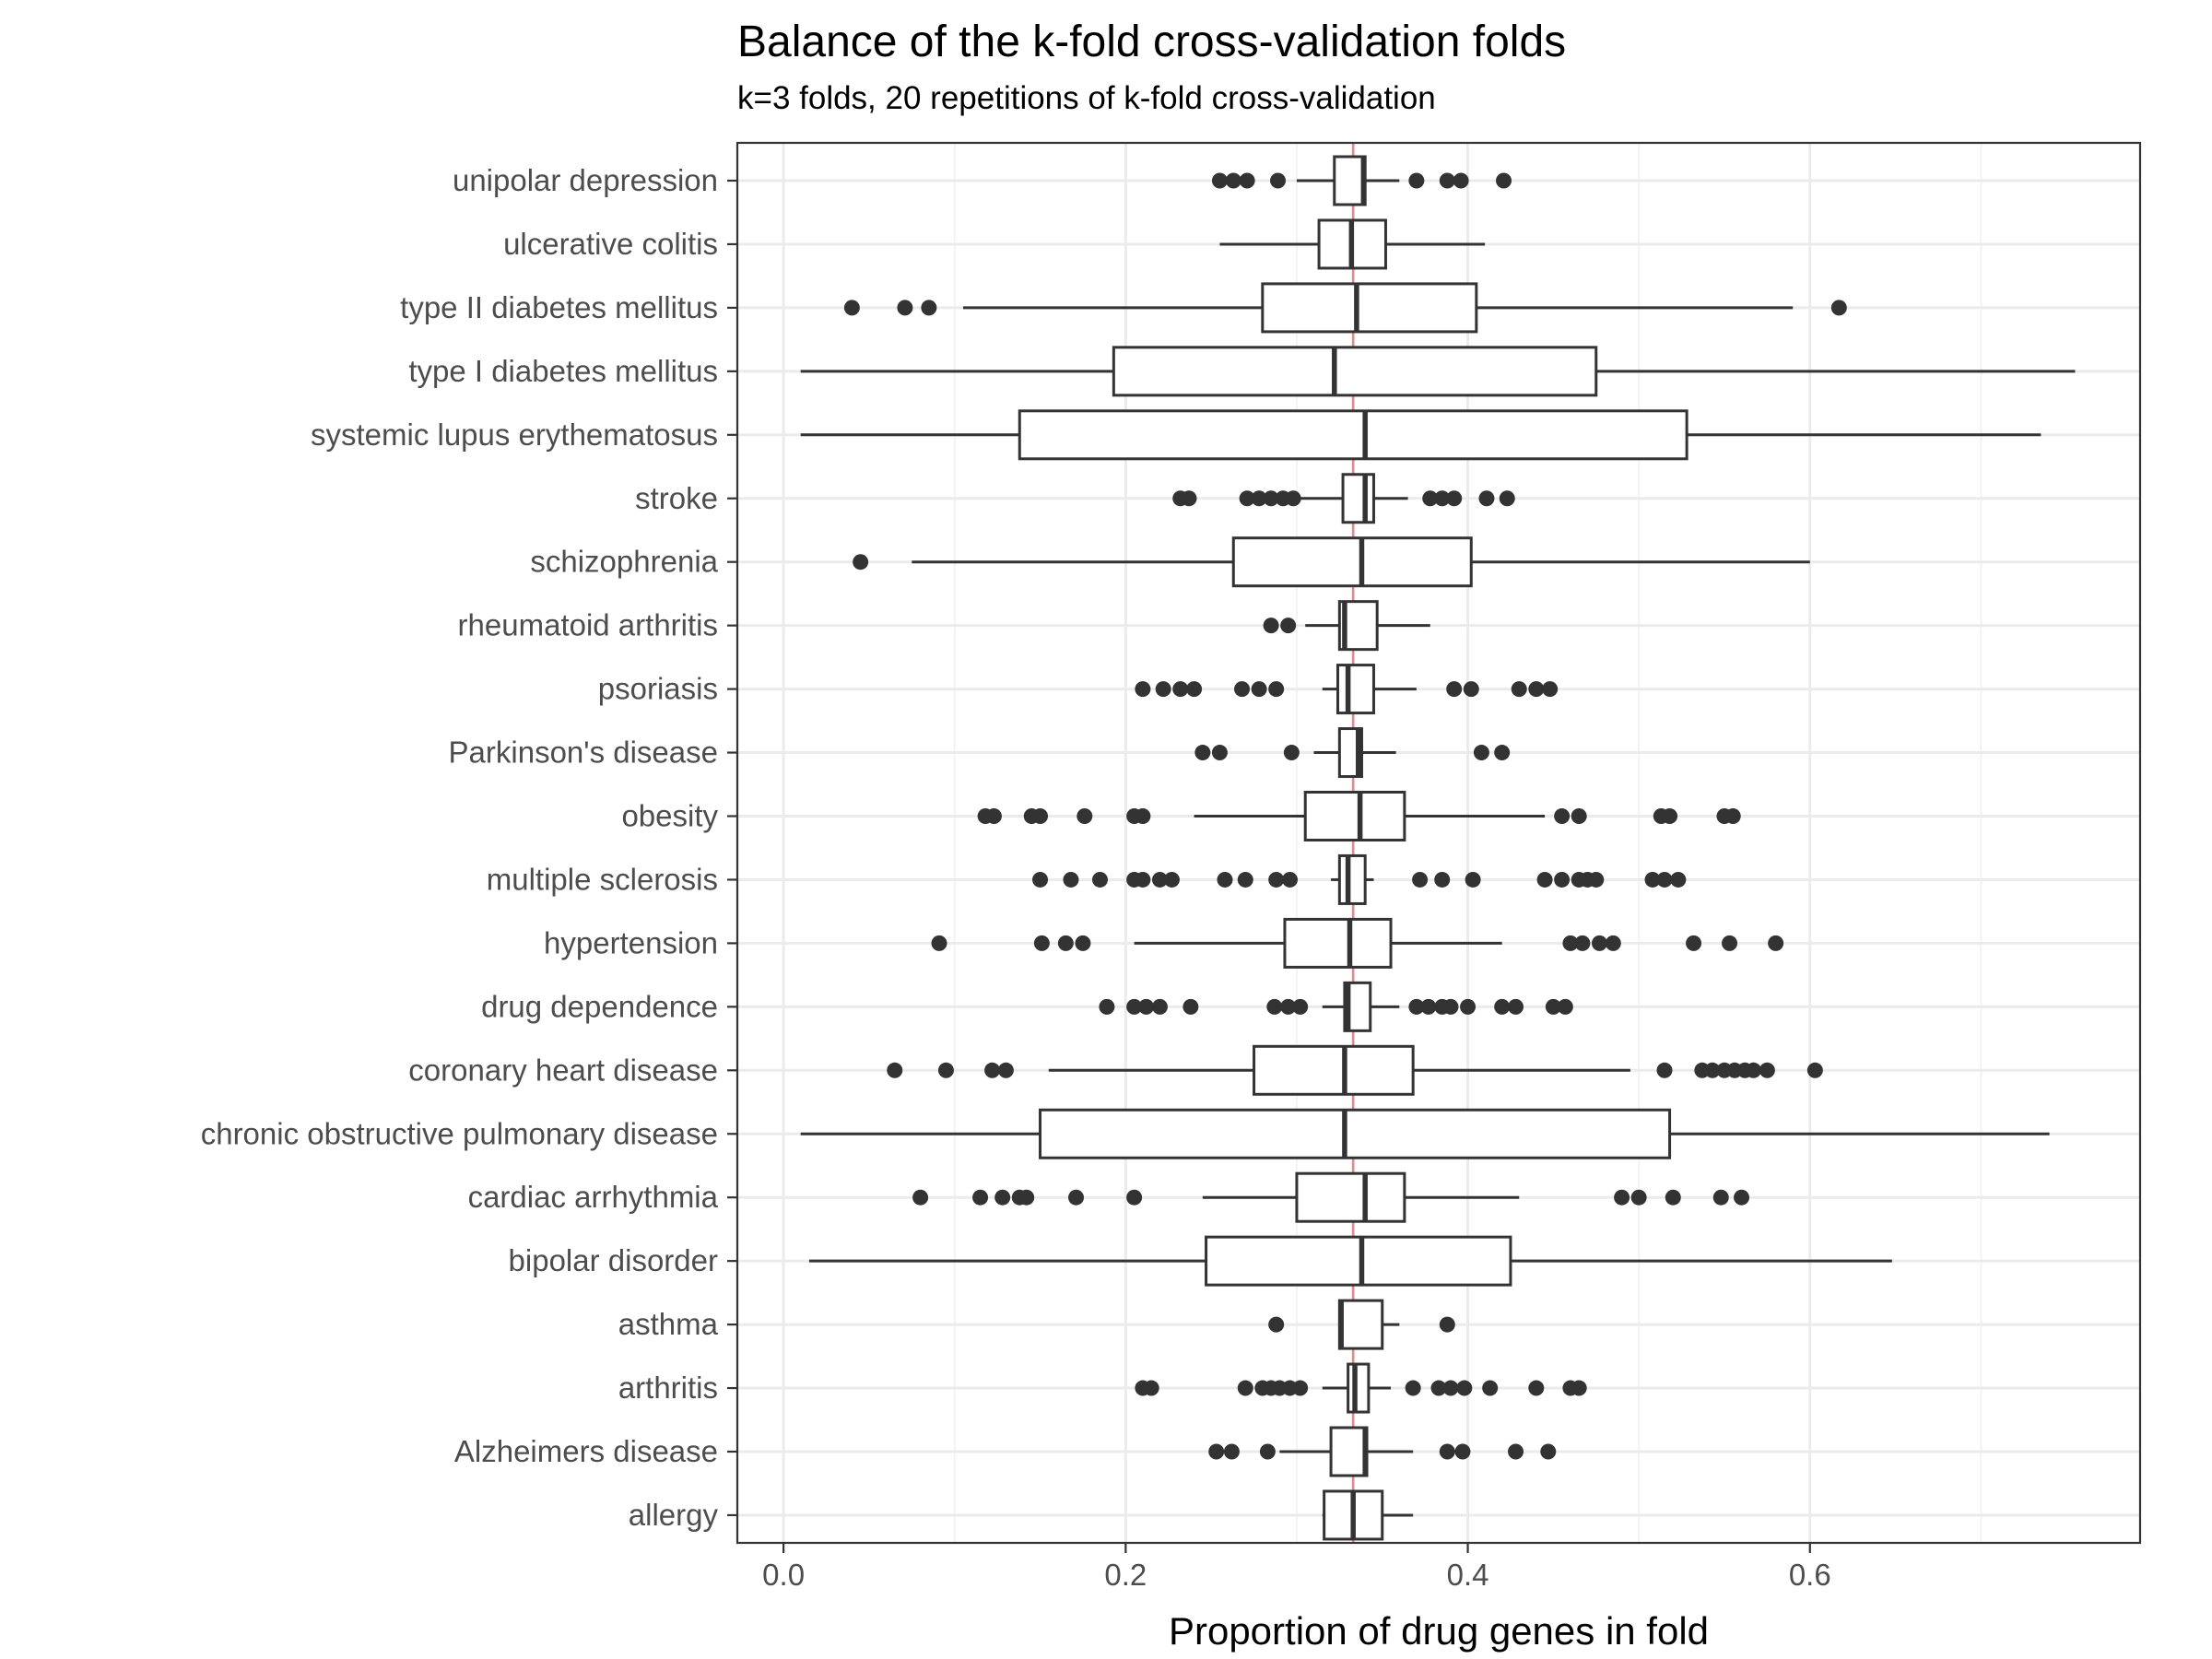 Image resolution: width=2212 pixels, height=1659 pixels. Describe the element at coordinates (676, 498) in the screenshot. I see `y-tick-label: stroke` at that location.